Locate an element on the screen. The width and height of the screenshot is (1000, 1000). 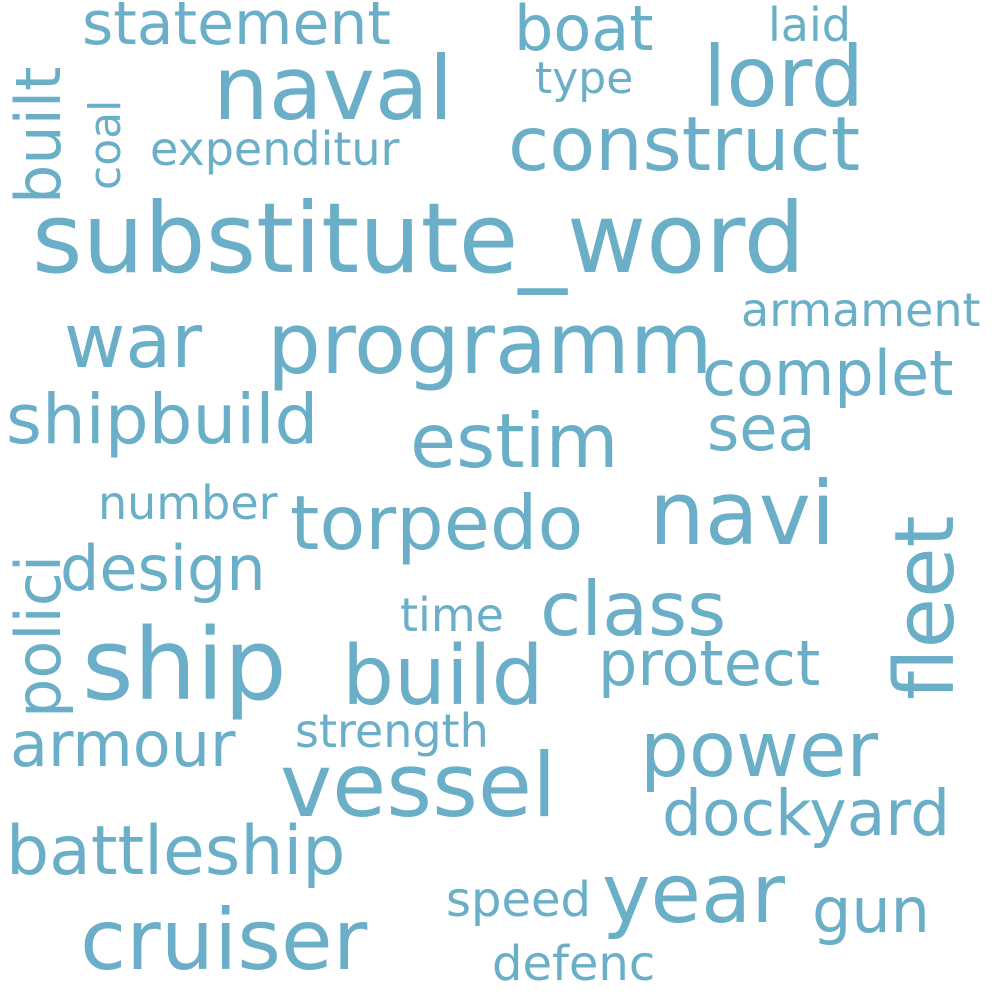
word-protect: protect is located at coordinates (709, 663).